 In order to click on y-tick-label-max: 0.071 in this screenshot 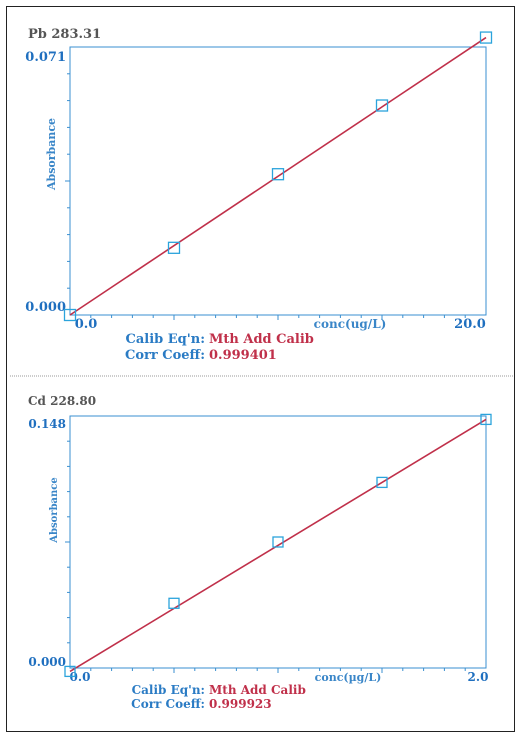, I will do `click(45, 57)`.